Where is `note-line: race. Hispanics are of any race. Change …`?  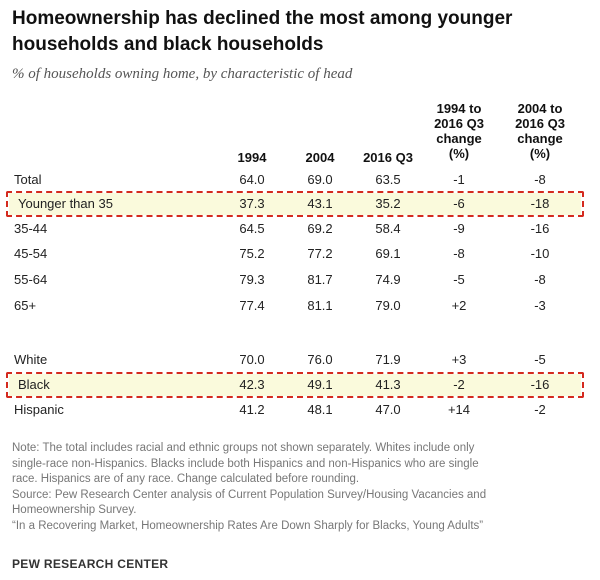 note-line: race. Hispanics are of any race. Change … is located at coordinates (186, 479).